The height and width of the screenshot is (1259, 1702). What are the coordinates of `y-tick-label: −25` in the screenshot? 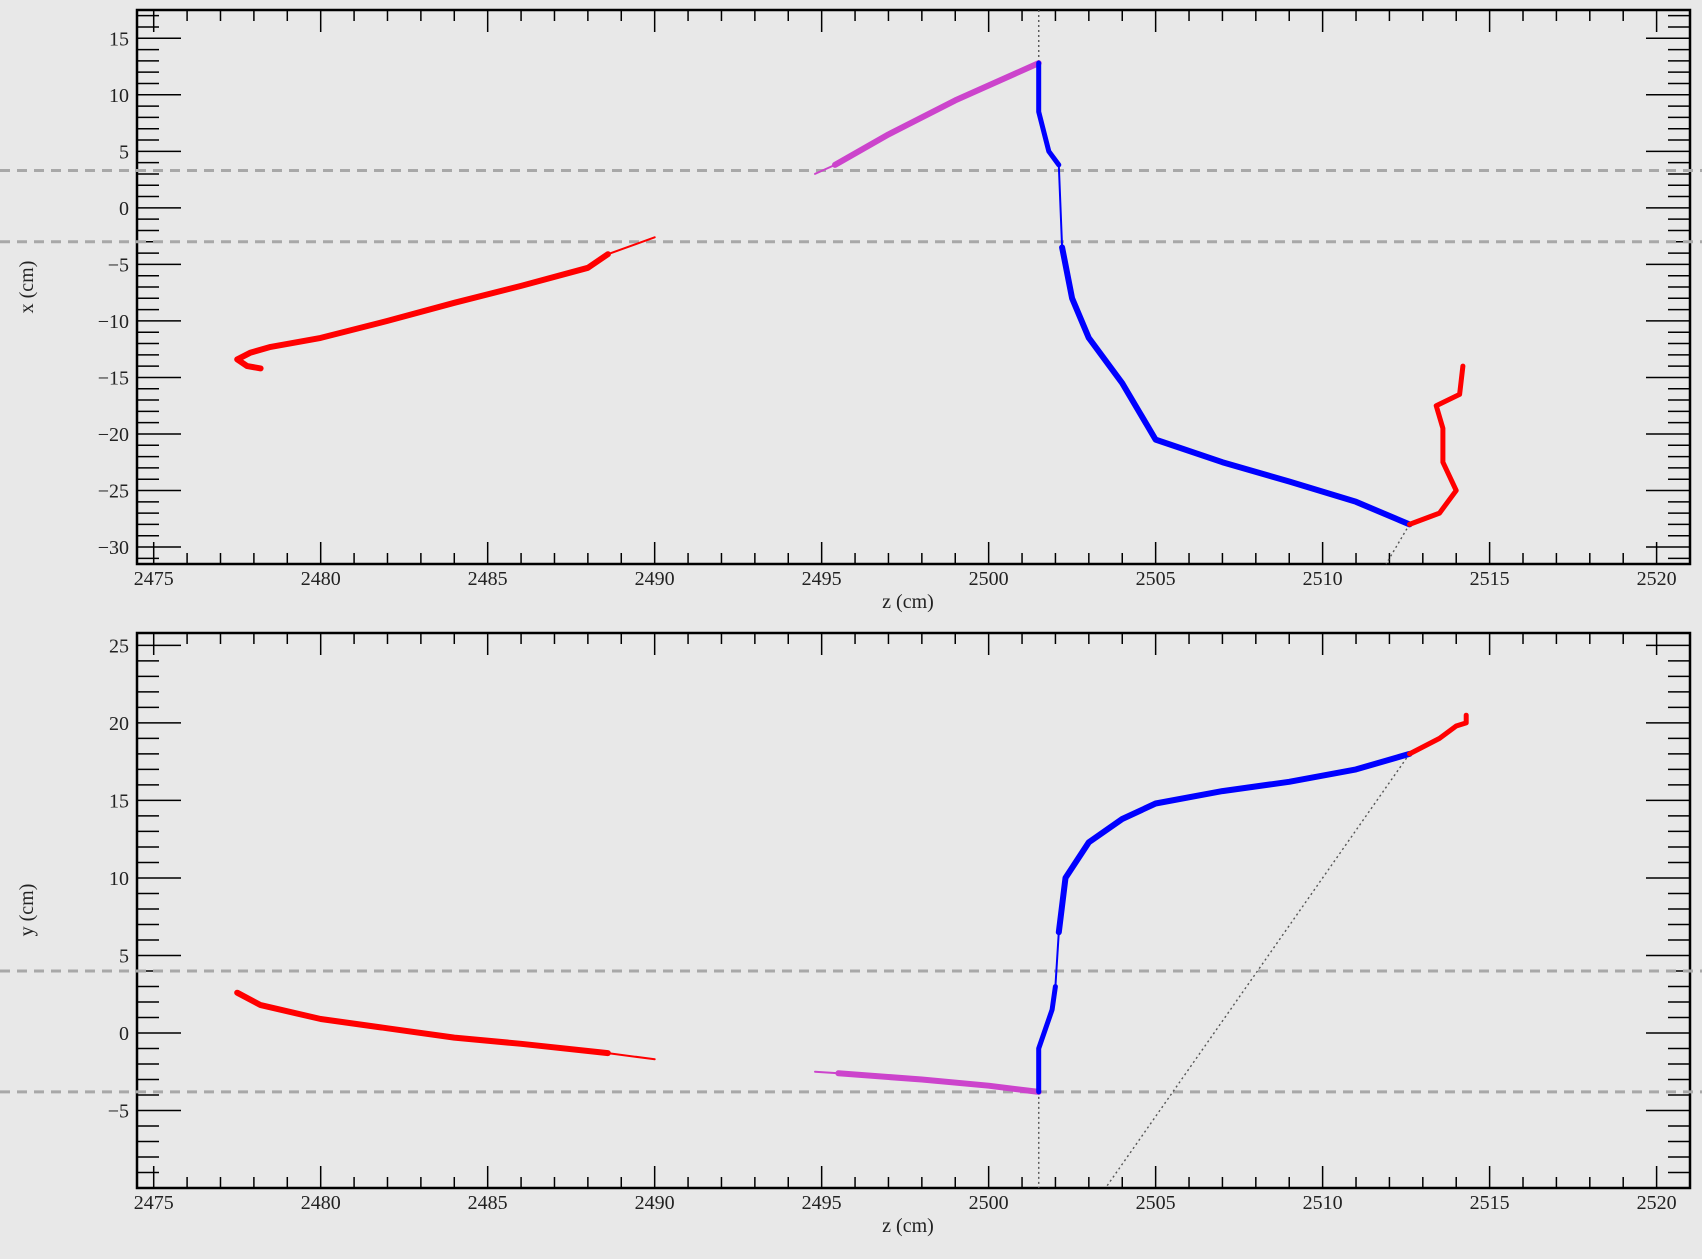 It's located at (113, 492).